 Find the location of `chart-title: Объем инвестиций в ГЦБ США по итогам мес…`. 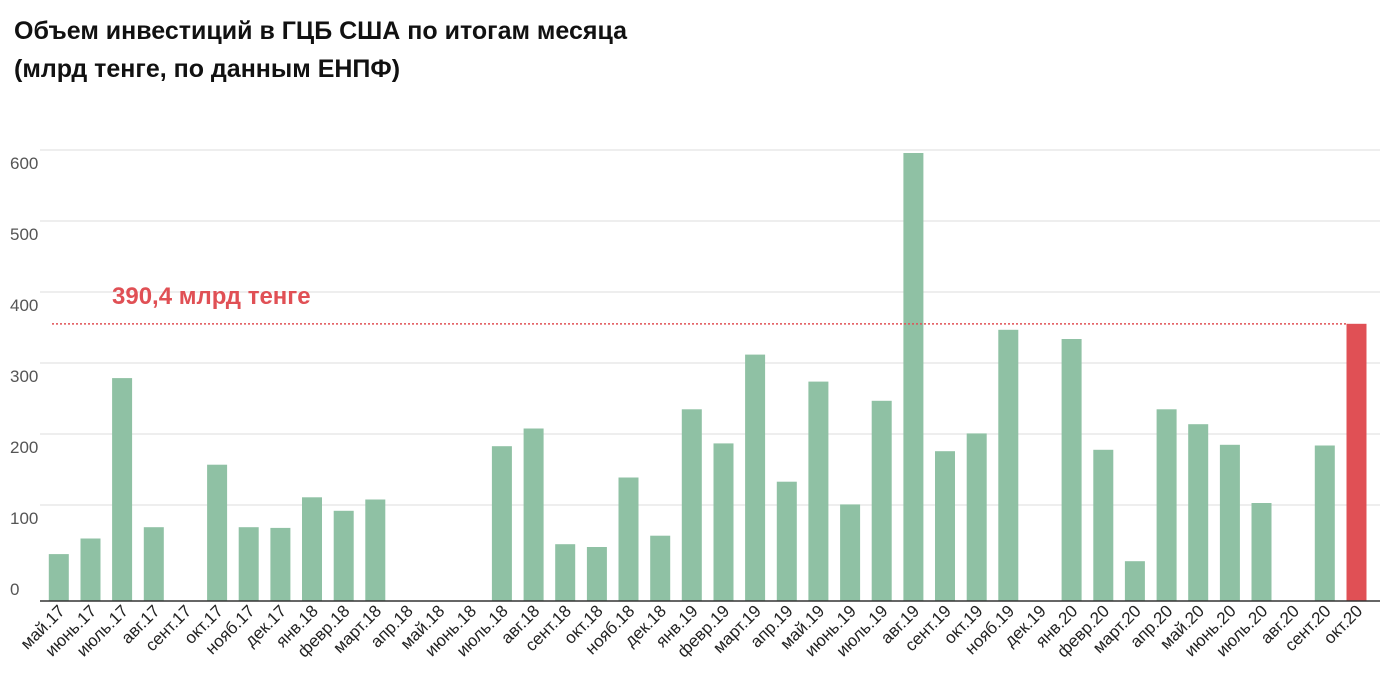

chart-title: Объем инвестиций в ГЦБ США по итогам мес… is located at coordinates (320, 50).